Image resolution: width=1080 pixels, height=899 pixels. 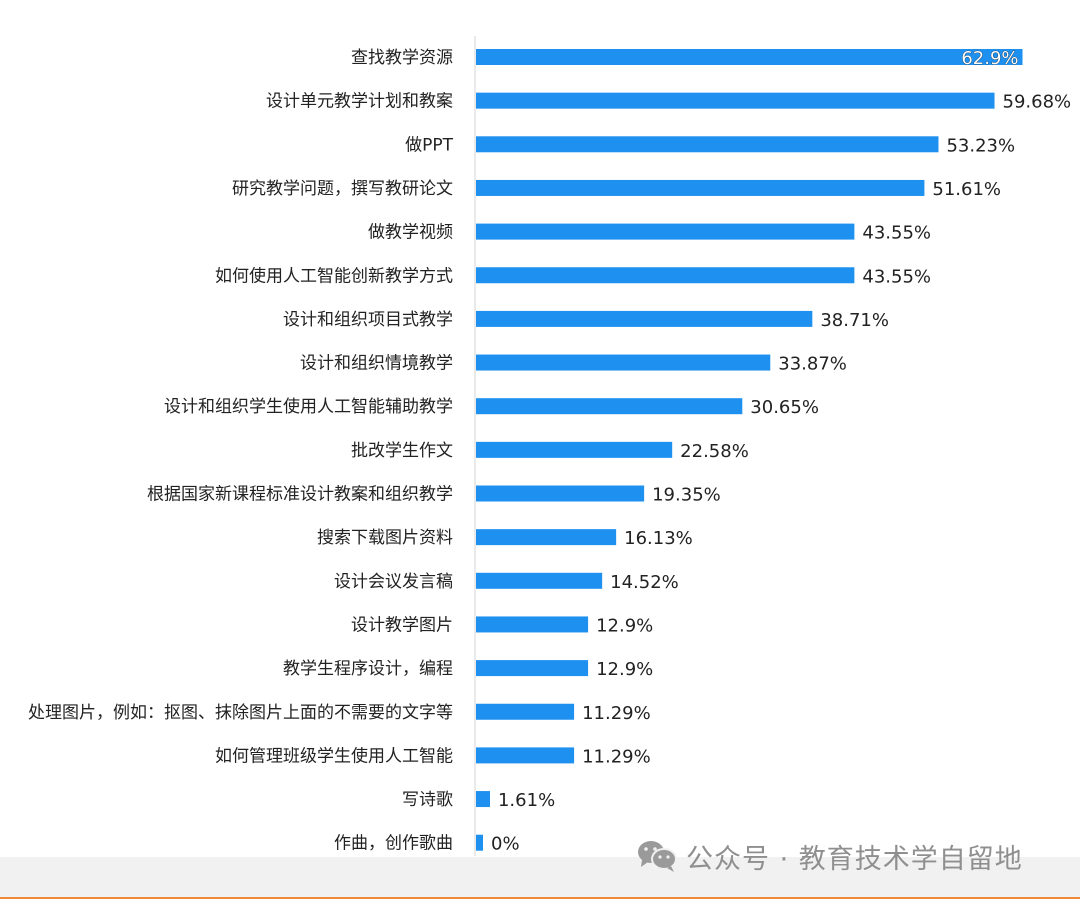 I want to click on category-label: 写诗歌, so click(x=427, y=800).